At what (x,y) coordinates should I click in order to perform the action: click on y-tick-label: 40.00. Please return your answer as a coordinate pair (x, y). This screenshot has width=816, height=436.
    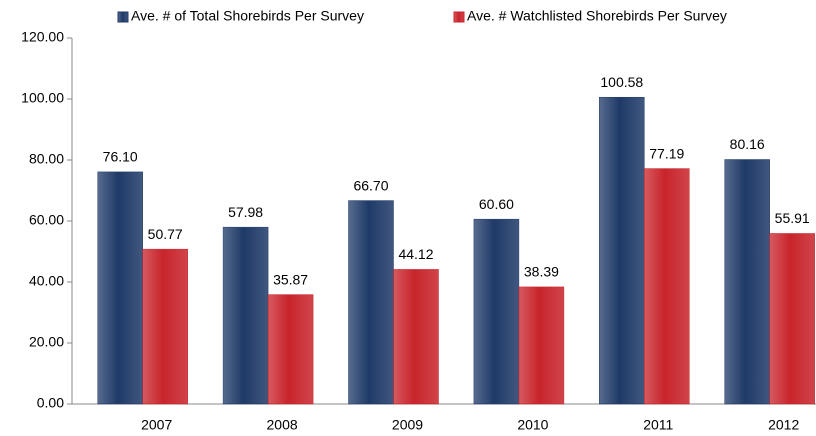
    Looking at the image, I should click on (46, 281).